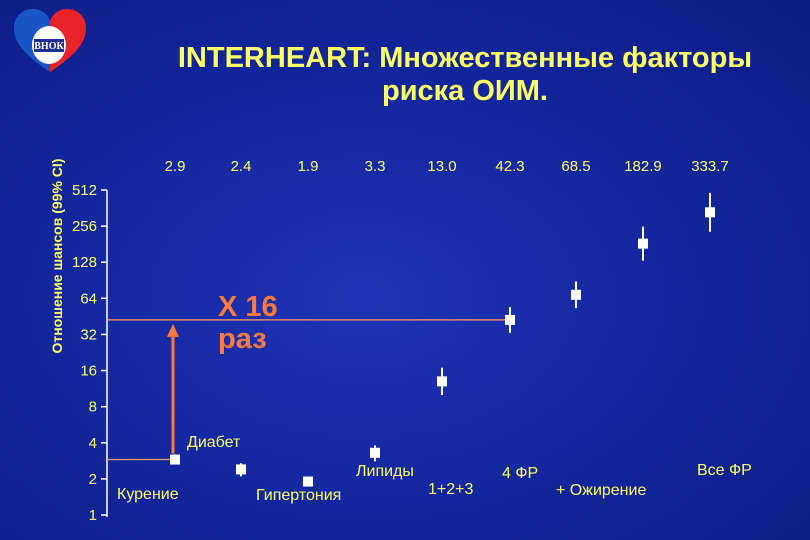 The width and height of the screenshot is (810, 540). I want to click on label-diabetes: Диабет, so click(214, 442).